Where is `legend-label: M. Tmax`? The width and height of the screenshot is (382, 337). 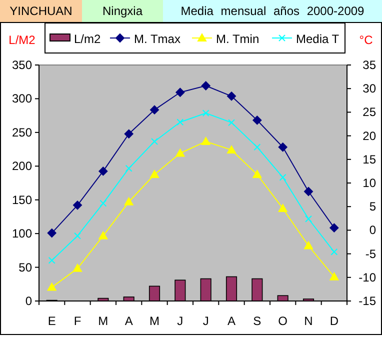 legend-label: M. Tmax is located at coordinates (157, 39).